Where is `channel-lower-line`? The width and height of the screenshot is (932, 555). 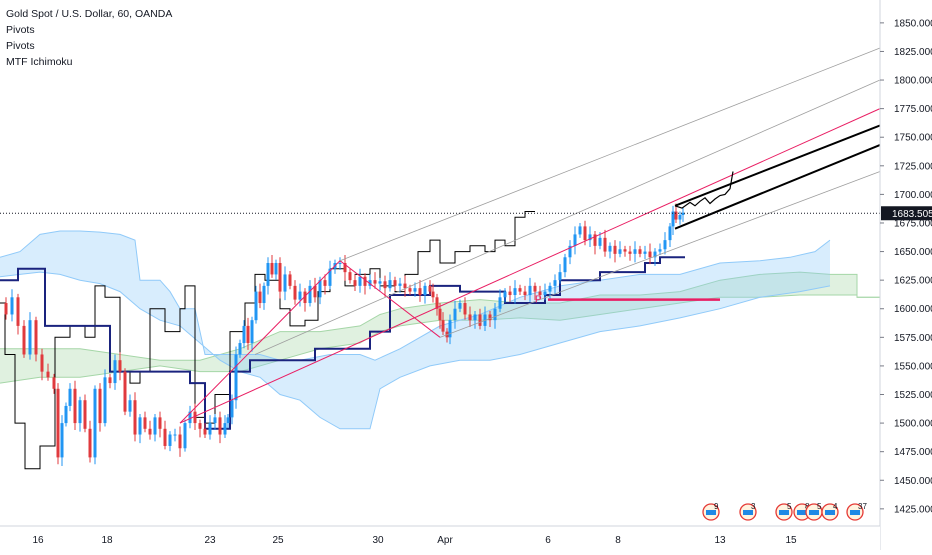 channel-lower-line is located at coordinates (780, 186).